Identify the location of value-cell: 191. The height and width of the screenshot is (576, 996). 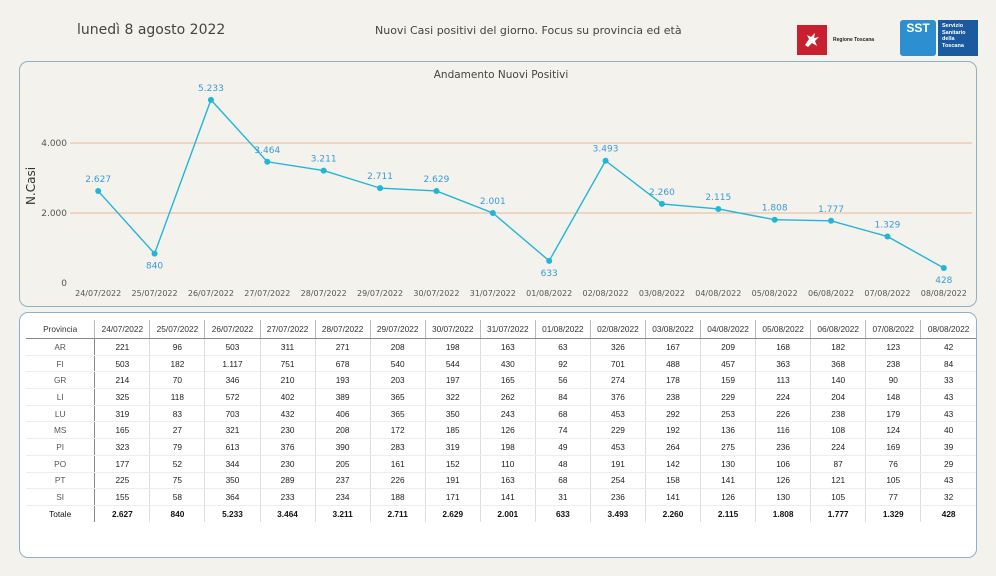
(618, 464).